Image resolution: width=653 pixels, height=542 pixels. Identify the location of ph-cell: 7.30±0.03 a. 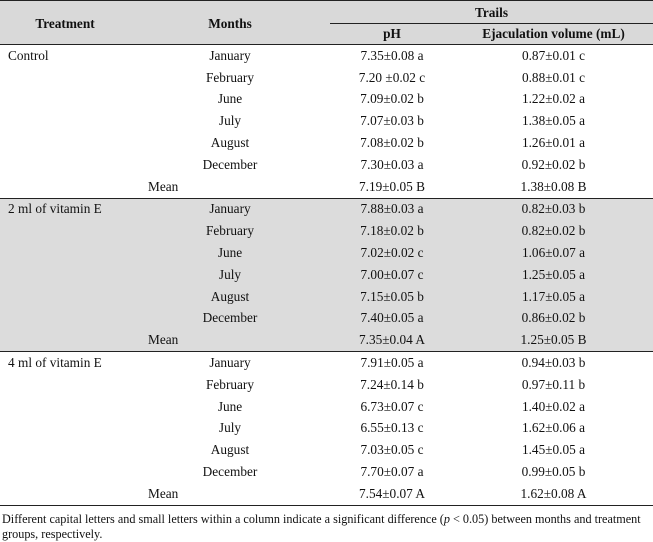
(392, 164).